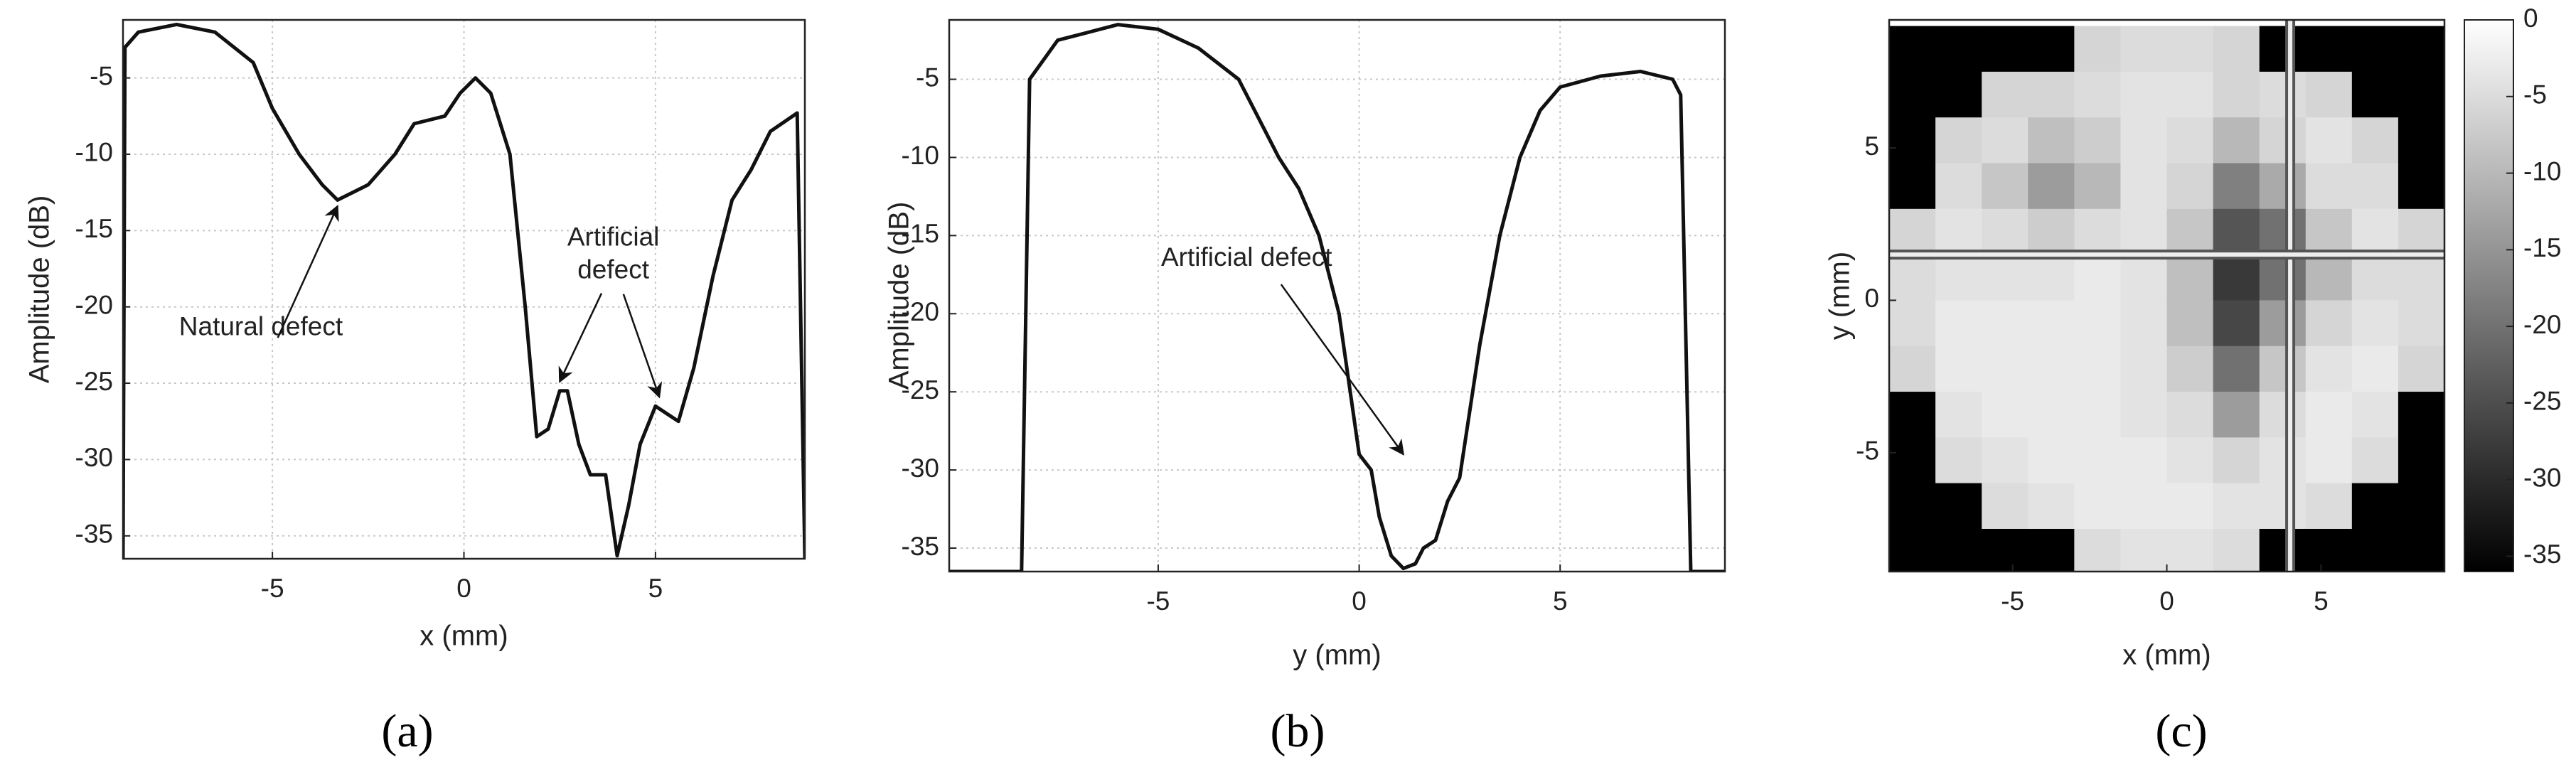 Image resolution: width=2576 pixels, height=777 pixels. Describe the element at coordinates (613, 269) in the screenshot. I see `annotation: defect` at that location.